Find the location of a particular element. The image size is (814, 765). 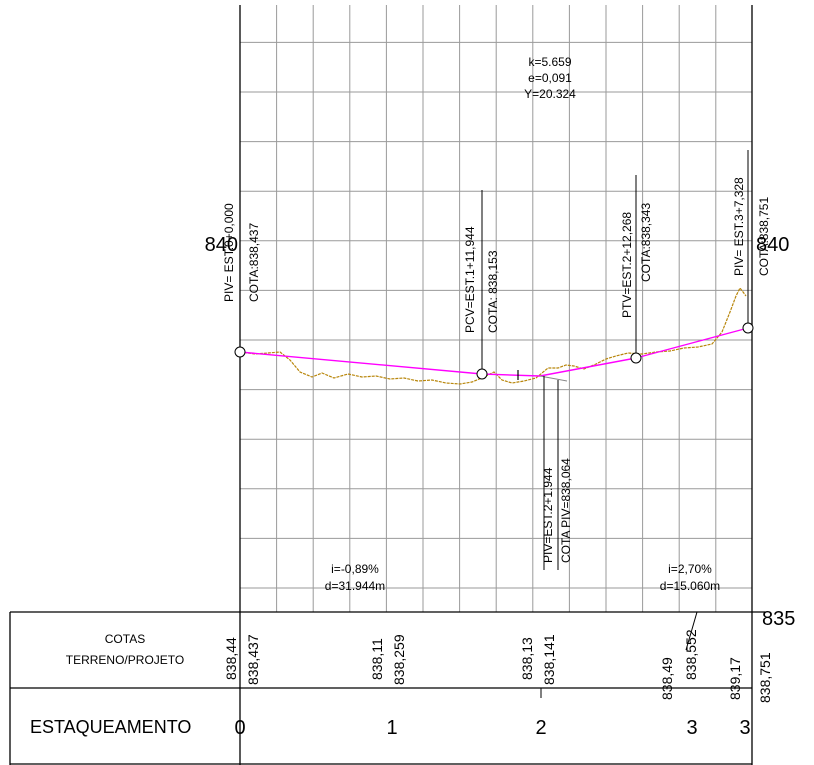

project-grade-line is located at coordinates (494, 352).